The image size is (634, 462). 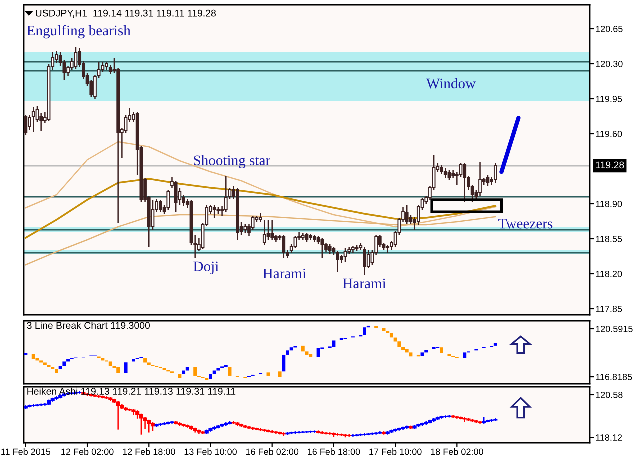 I want to click on y-tick-label: 118.90, so click(x=609, y=204).